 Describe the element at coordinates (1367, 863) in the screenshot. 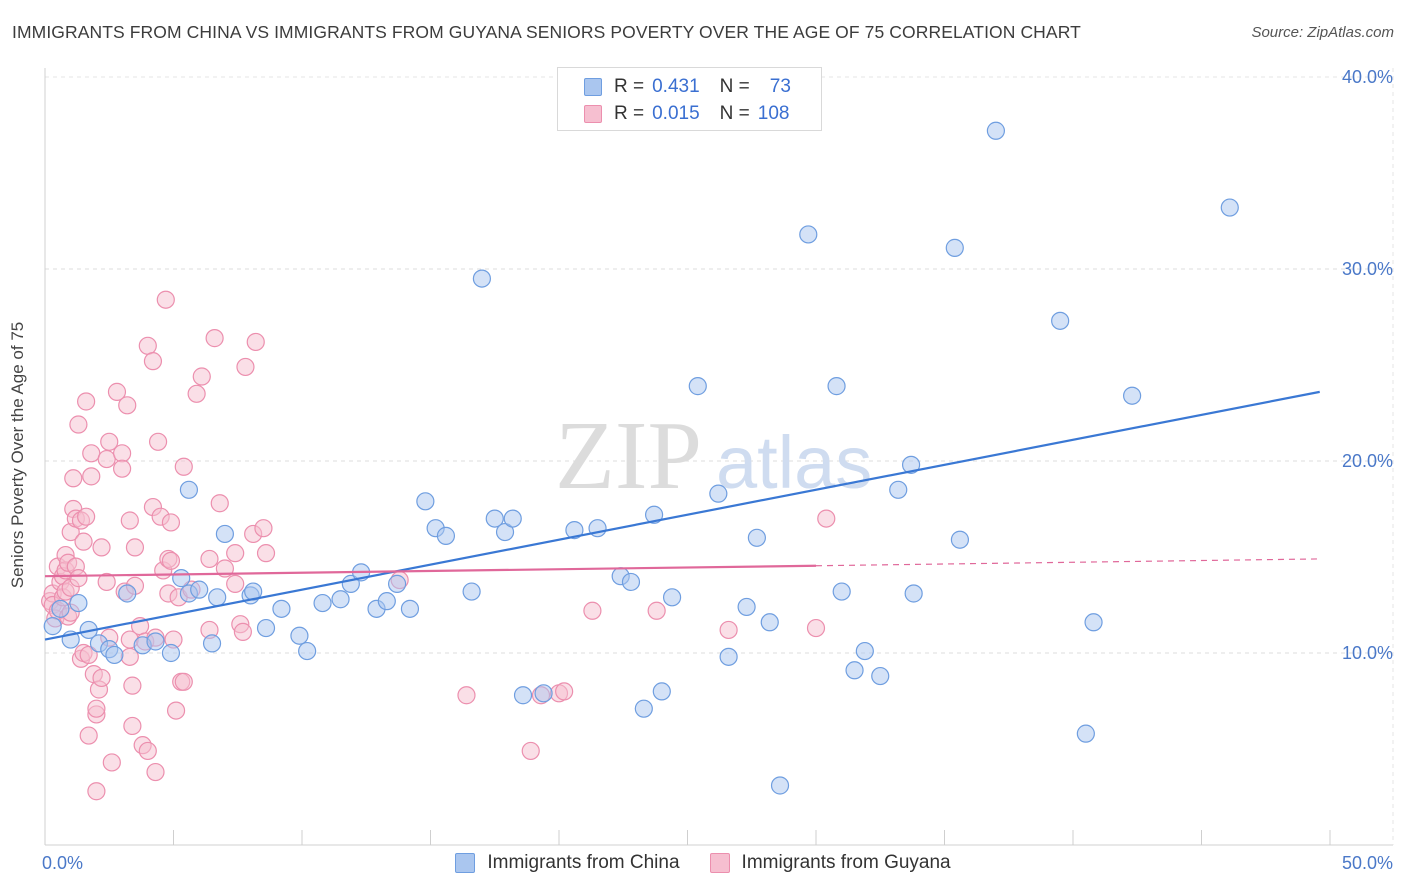

I see `x-tick-label: 50.0%` at that location.